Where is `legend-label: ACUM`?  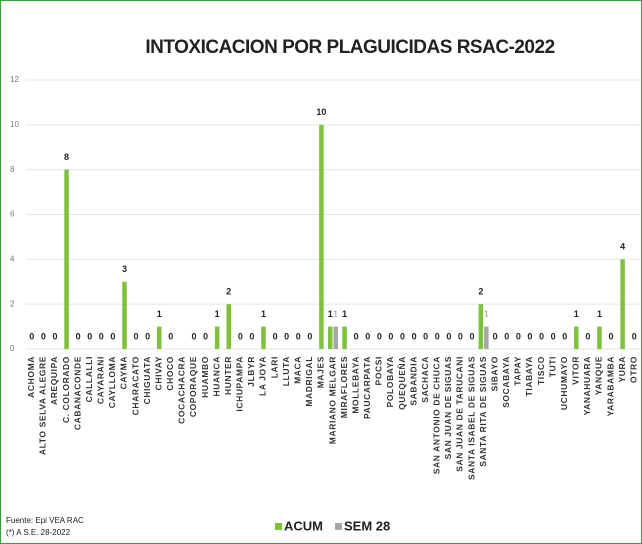
legend-label: ACUM is located at coordinates (303, 525).